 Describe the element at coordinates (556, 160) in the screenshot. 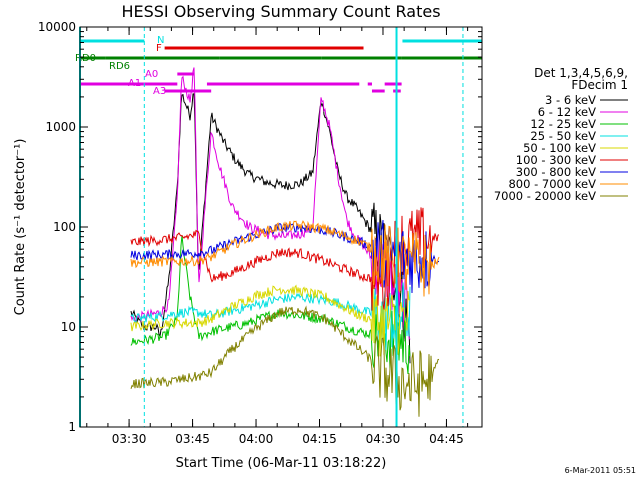

I see `legend-label-5: 100 - 300 keV` at that location.